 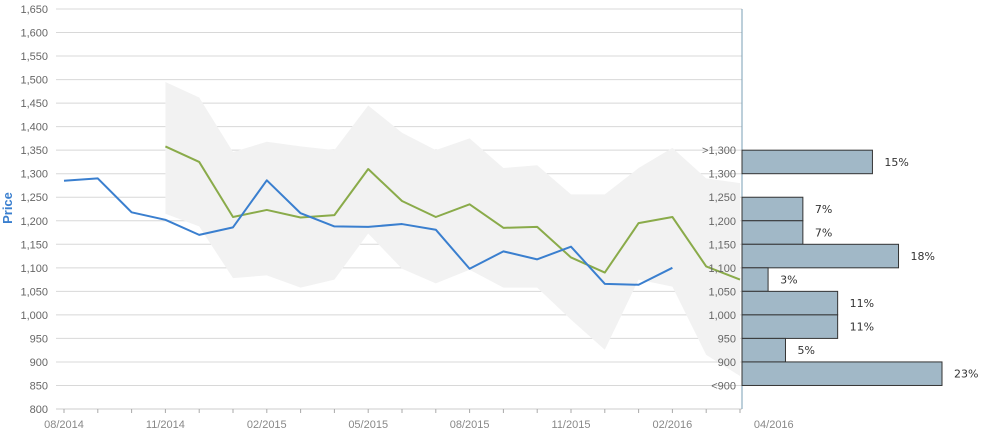 I want to click on distribution-tick-label: 1,000, so click(x=722, y=316).